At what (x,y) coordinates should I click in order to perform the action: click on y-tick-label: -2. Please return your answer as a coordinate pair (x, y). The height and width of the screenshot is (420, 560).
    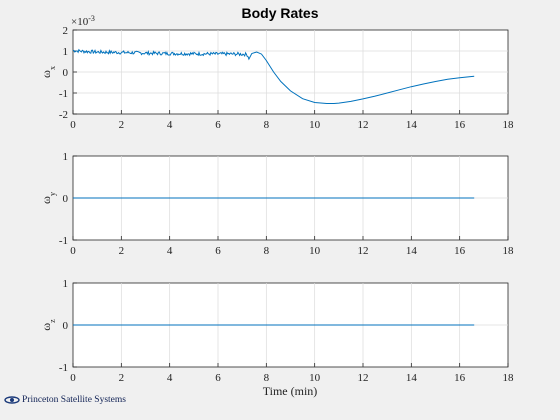
    Looking at the image, I should click on (63, 115).